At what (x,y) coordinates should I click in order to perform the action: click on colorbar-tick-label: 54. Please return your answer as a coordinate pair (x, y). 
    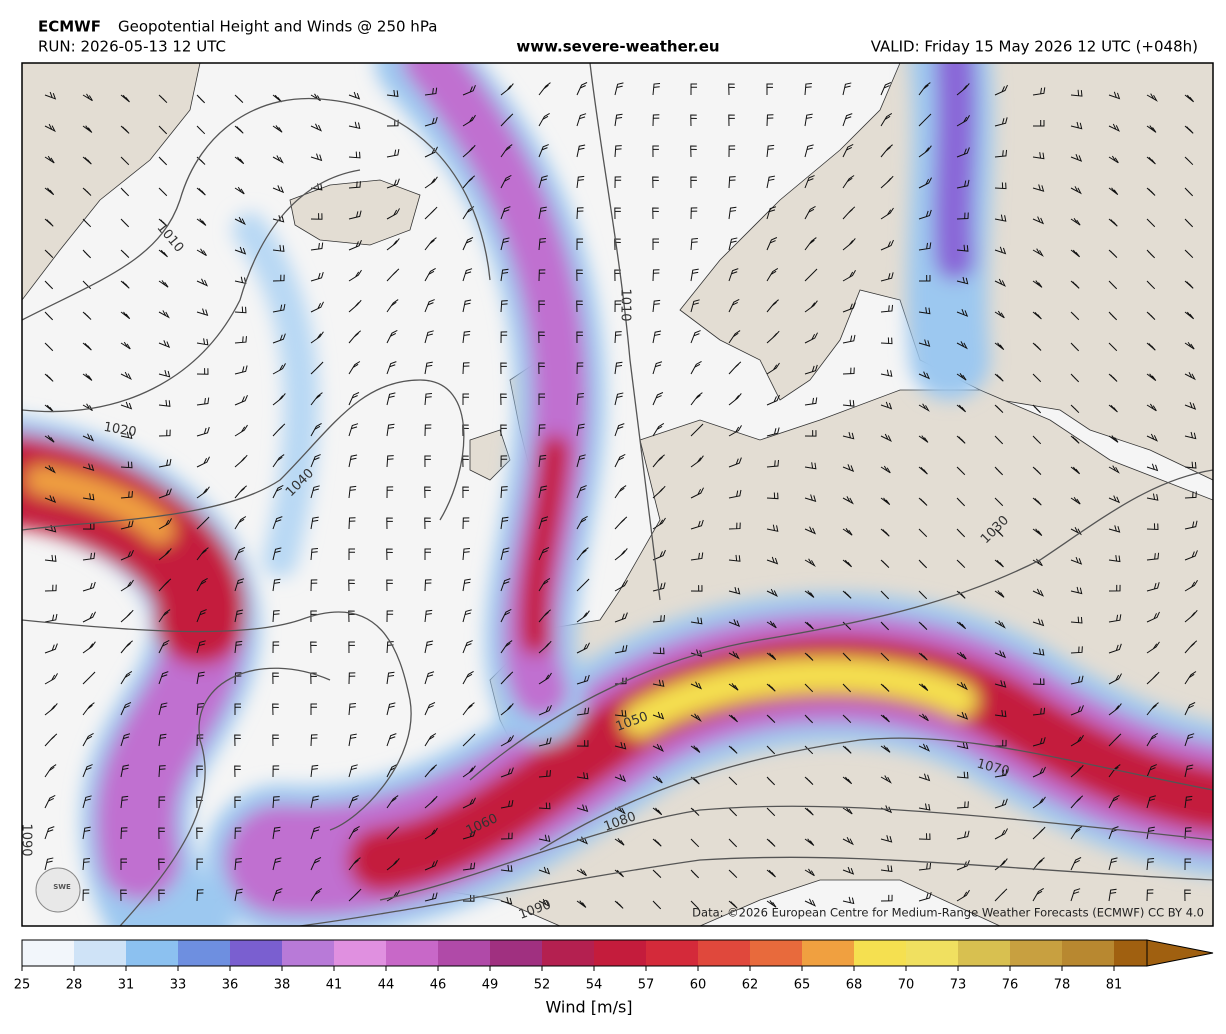
    Looking at the image, I should click on (594, 985).